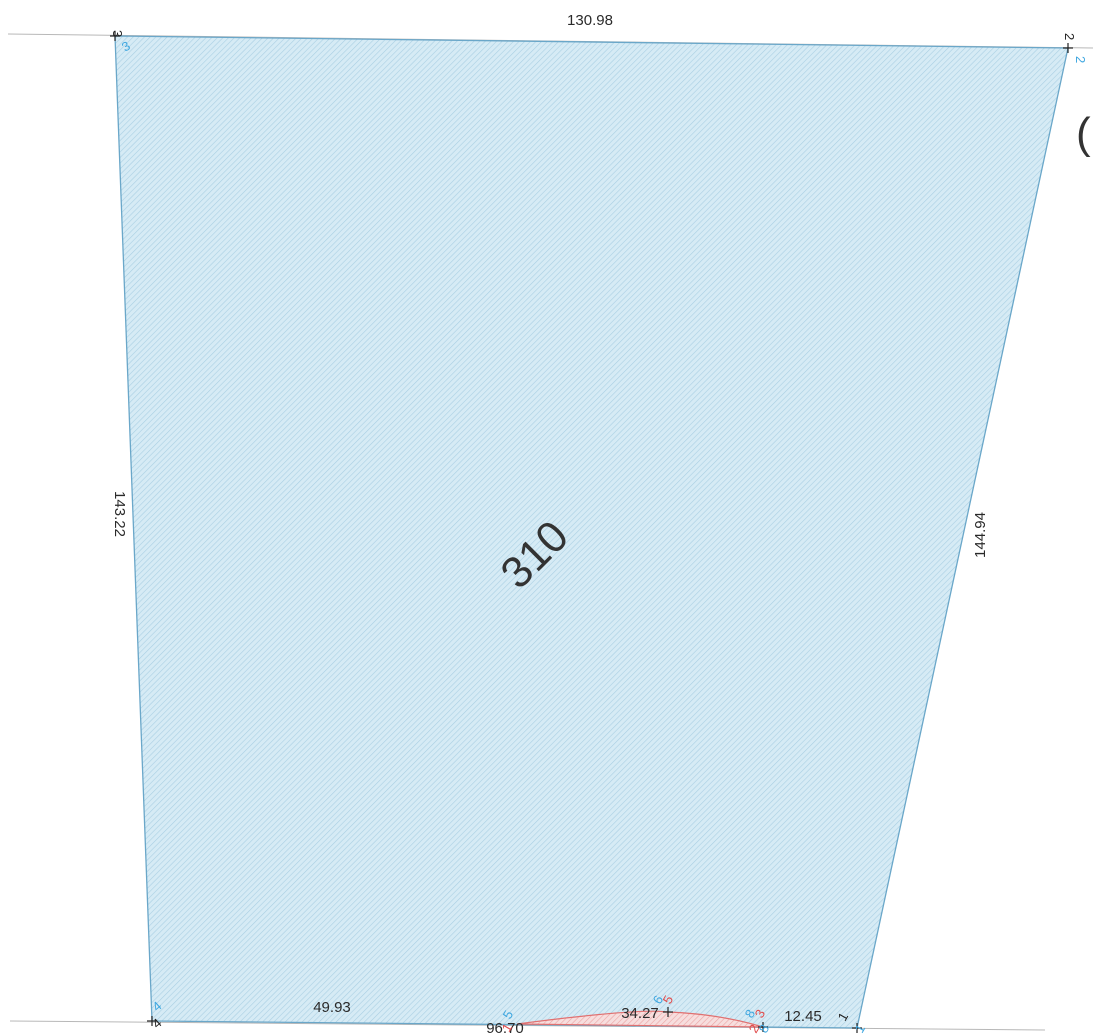  Describe the element at coordinates (527, 1025) in the screenshot. I see `bottom-boundary-line` at that location.